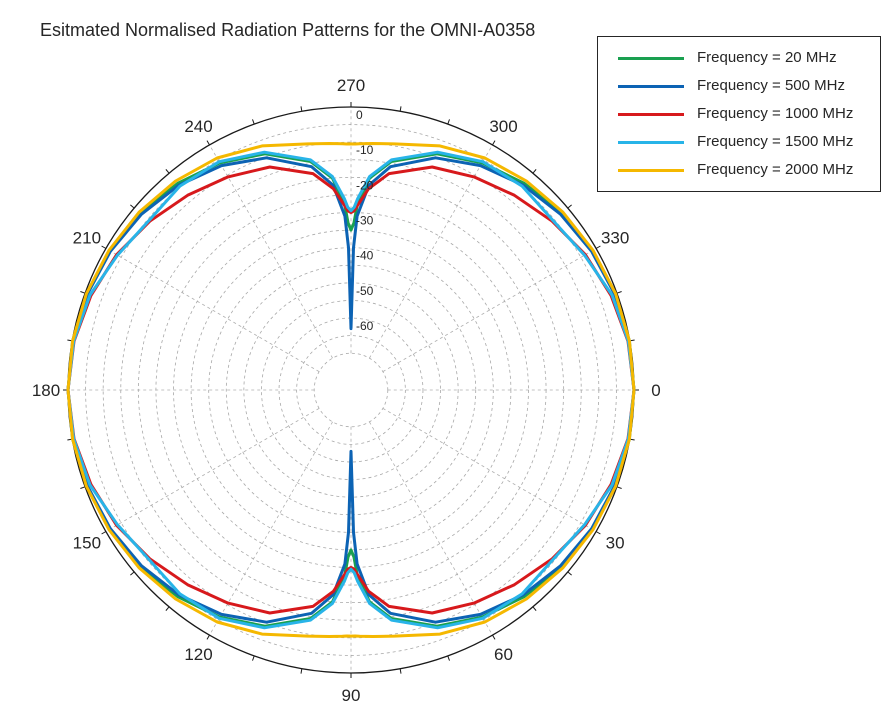 Image resolution: width=886 pixels, height=720 pixels. Describe the element at coordinates (351, 695) in the screenshot. I see `angular-tick-label: 90` at that location.